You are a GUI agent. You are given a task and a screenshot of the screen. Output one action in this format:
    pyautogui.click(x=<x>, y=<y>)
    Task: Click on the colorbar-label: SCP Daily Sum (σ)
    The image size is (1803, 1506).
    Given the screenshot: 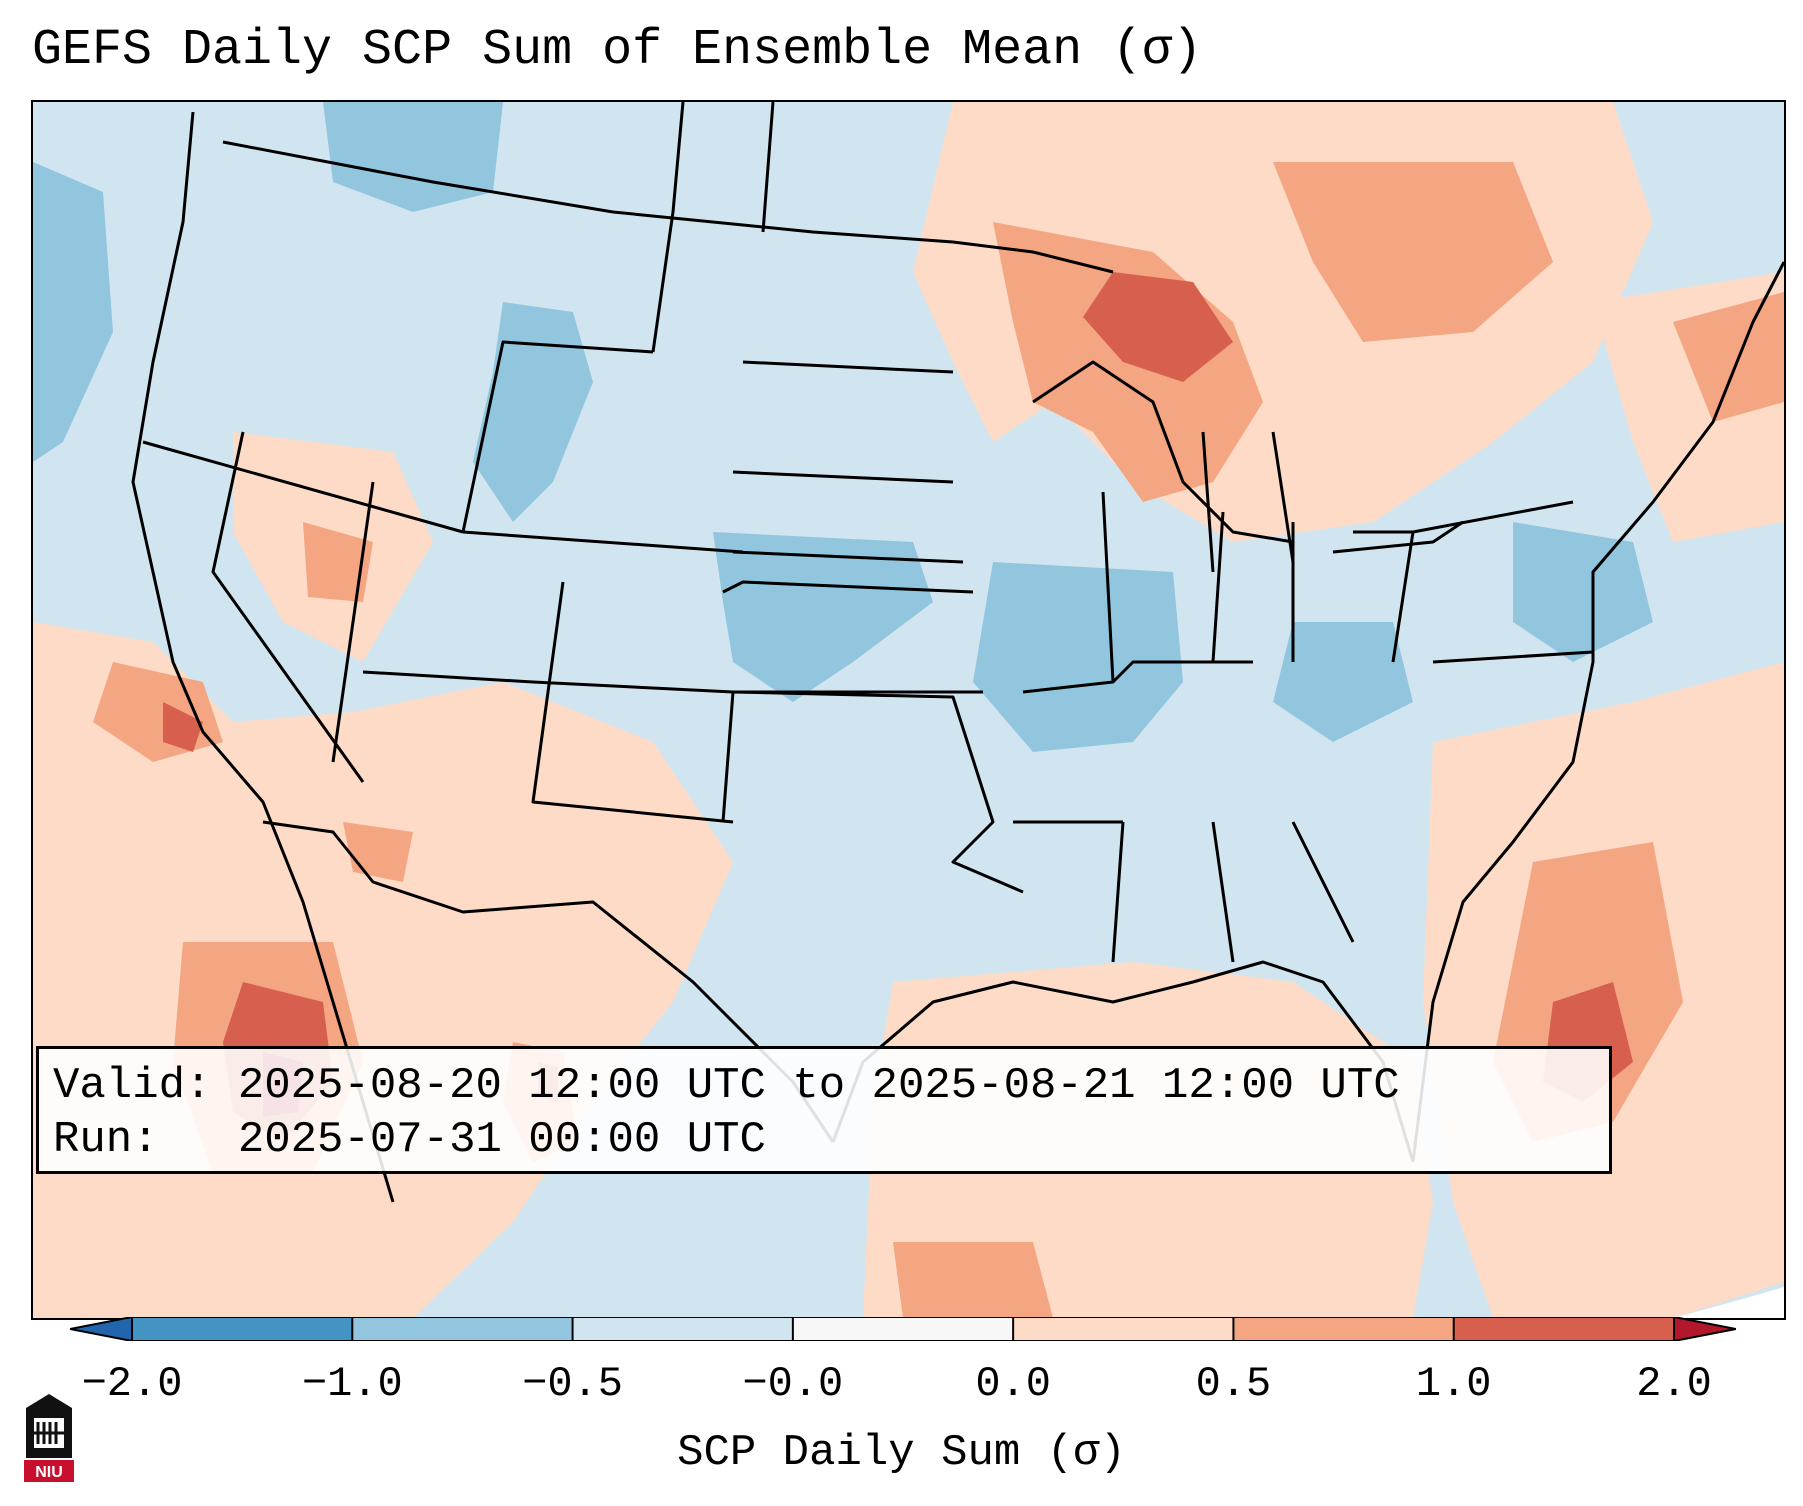 What is the action you would take?
    pyautogui.click(x=901, y=1453)
    